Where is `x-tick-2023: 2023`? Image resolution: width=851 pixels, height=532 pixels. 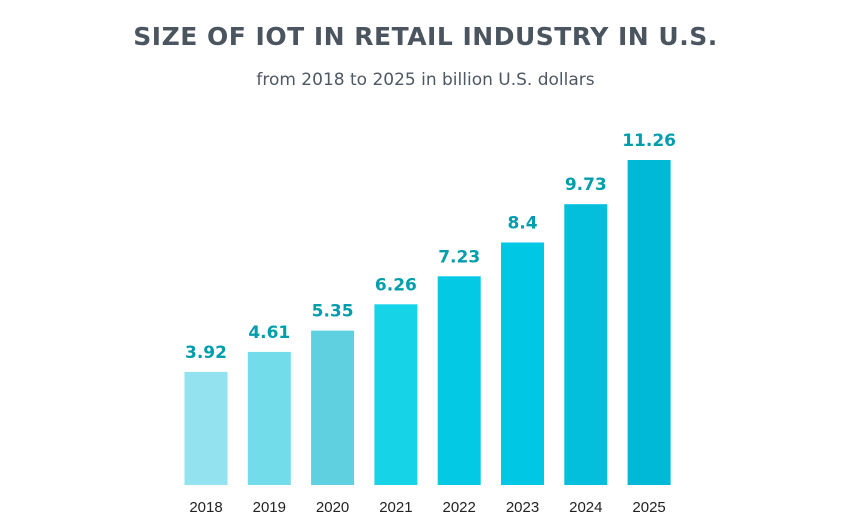
x-tick-2023: 2023 is located at coordinates (522, 507).